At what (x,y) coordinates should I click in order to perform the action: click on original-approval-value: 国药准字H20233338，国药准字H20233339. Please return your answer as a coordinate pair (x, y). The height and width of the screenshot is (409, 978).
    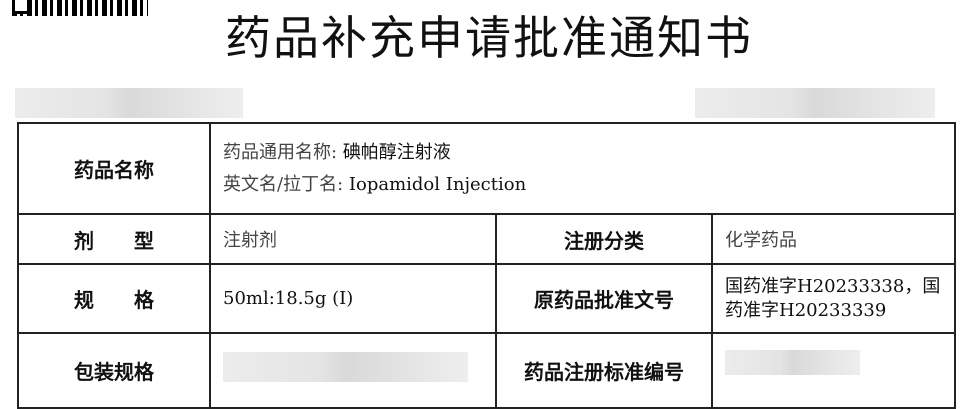
    Looking at the image, I should click on (833, 298).